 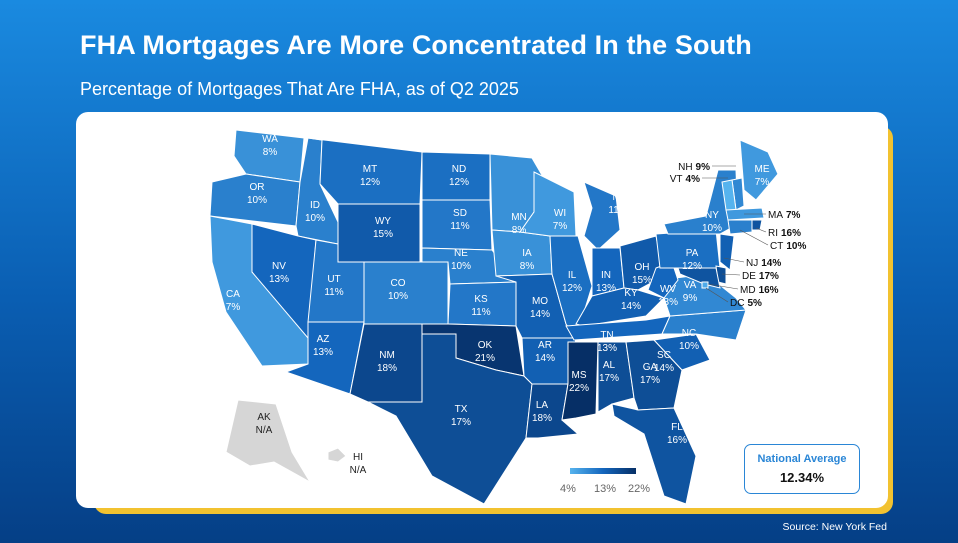 What do you see at coordinates (315, 218) in the screenshot?
I see `state-value-id: 10%` at bounding box center [315, 218].